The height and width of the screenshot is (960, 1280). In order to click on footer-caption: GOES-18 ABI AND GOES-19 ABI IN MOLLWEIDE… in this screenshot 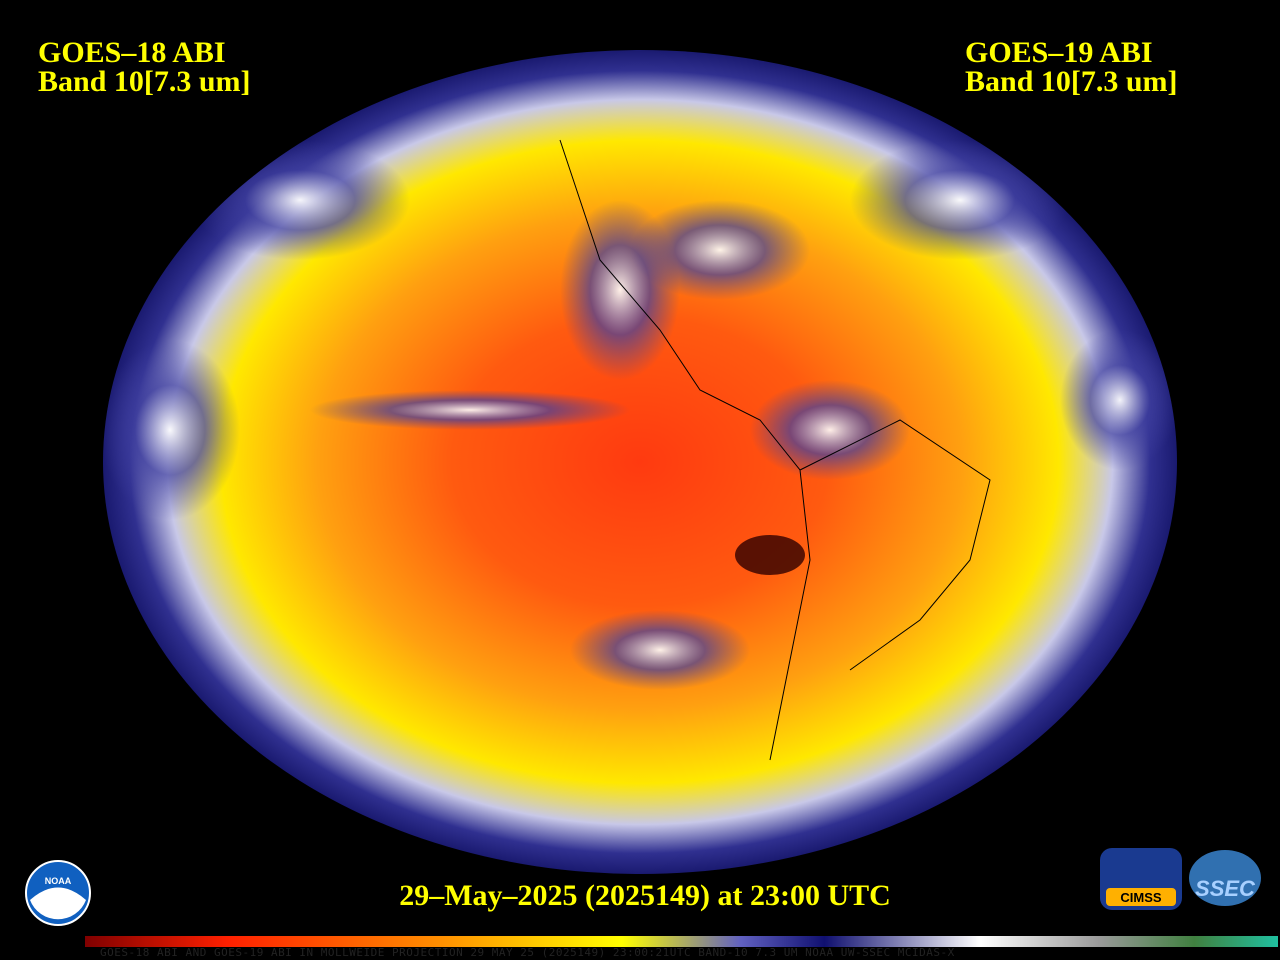, I will do `click(527, 952)`.